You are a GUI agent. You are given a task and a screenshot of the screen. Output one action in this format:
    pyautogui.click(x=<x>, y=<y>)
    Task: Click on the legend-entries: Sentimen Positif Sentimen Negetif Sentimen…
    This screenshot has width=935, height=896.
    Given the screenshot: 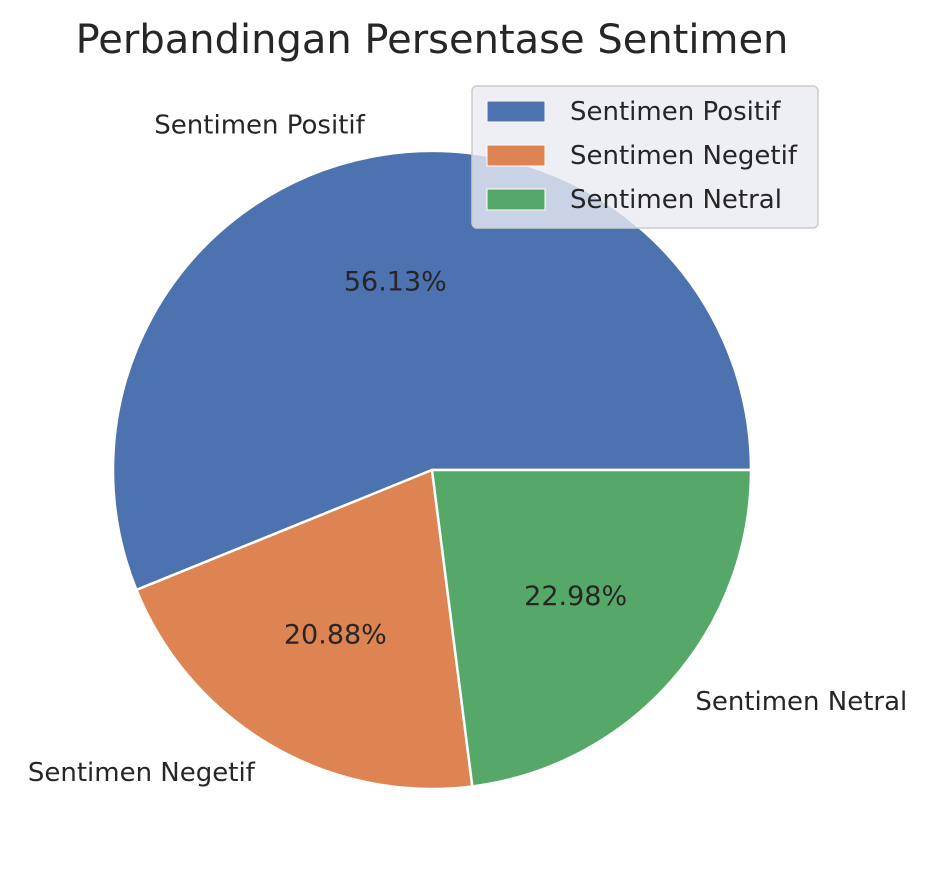 What is the action you would take?
    pyautogui.click(x=642, y=156)
    